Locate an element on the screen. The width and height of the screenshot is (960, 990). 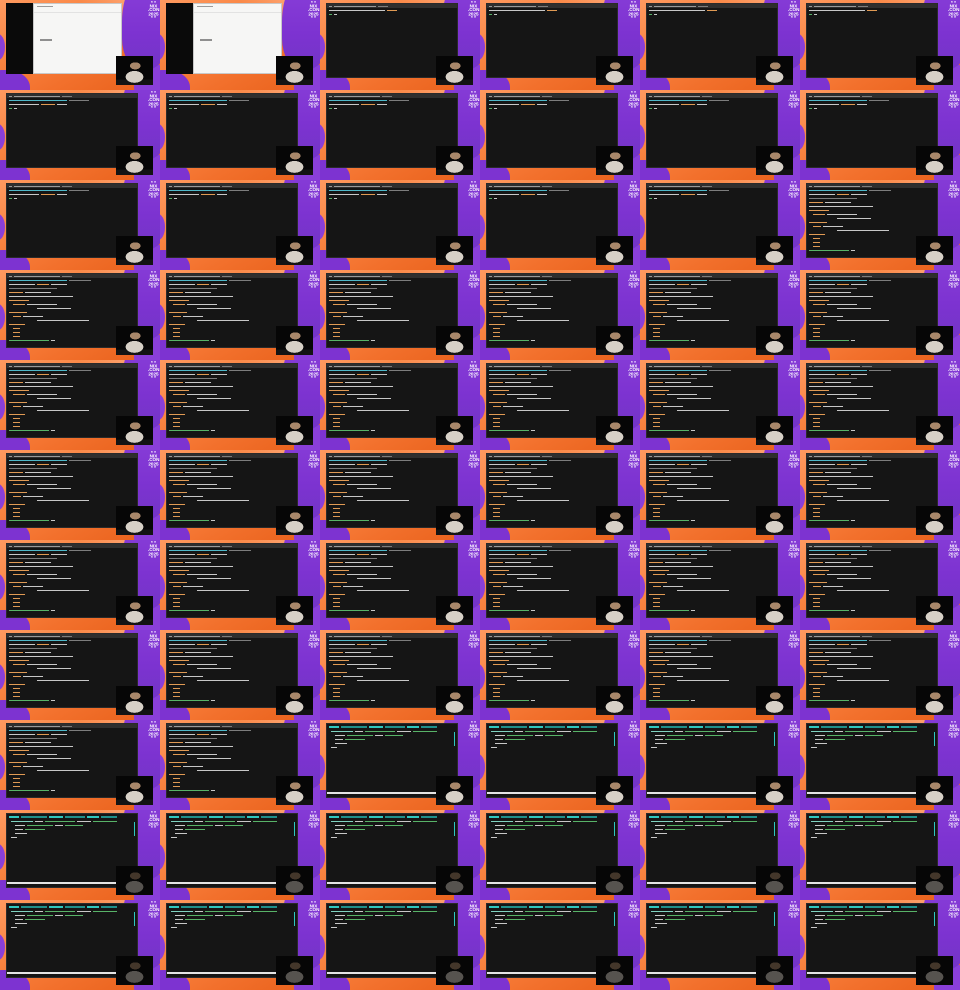
logo-line: NIX is located at coordinates (953, 456).